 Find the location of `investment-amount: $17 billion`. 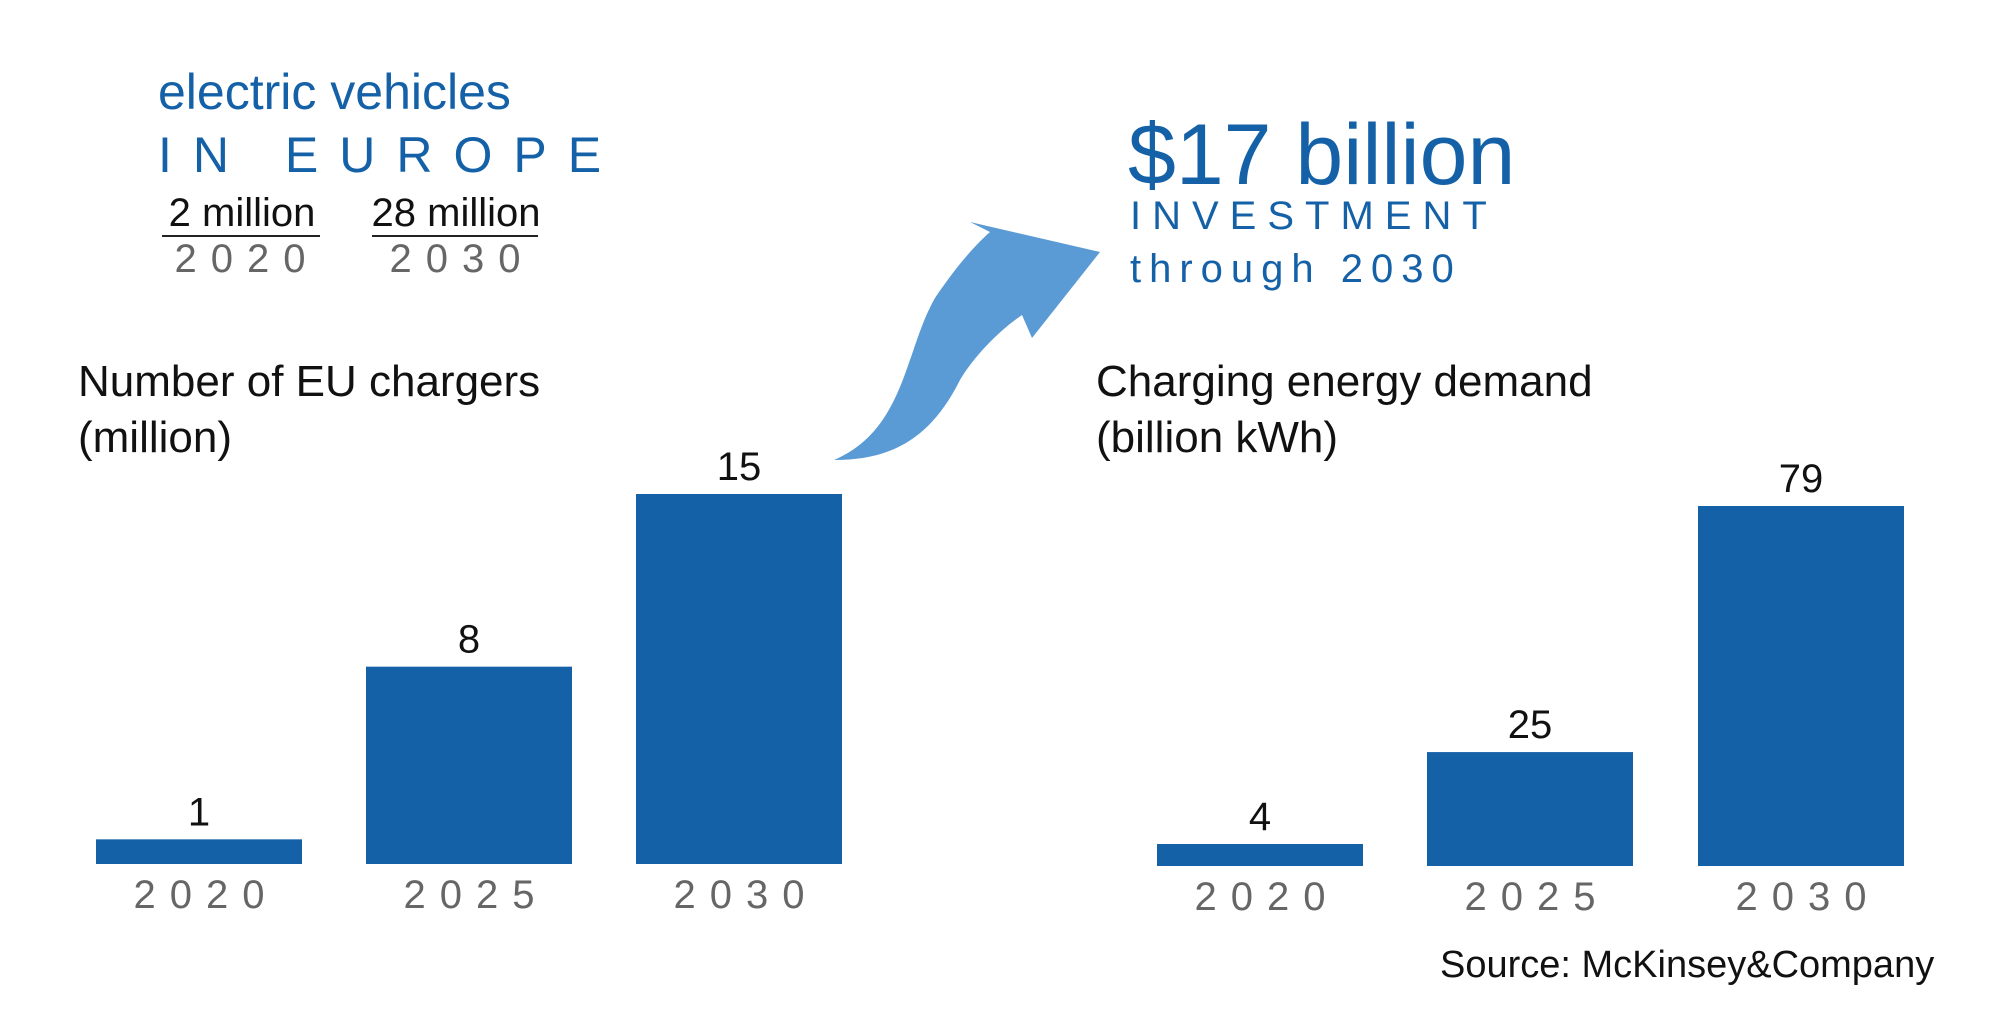

investment-amount: $17 billion is located at coordinates (1322, 155).